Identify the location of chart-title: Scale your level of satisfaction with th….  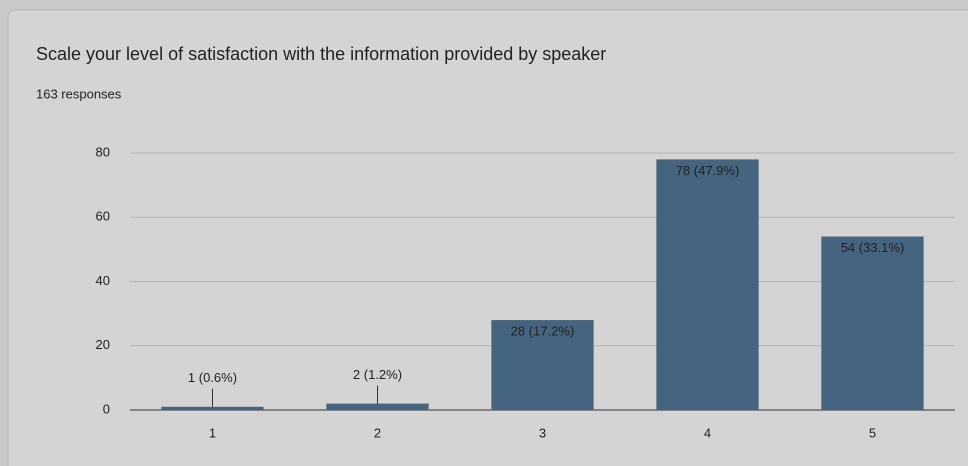
(321, 54).